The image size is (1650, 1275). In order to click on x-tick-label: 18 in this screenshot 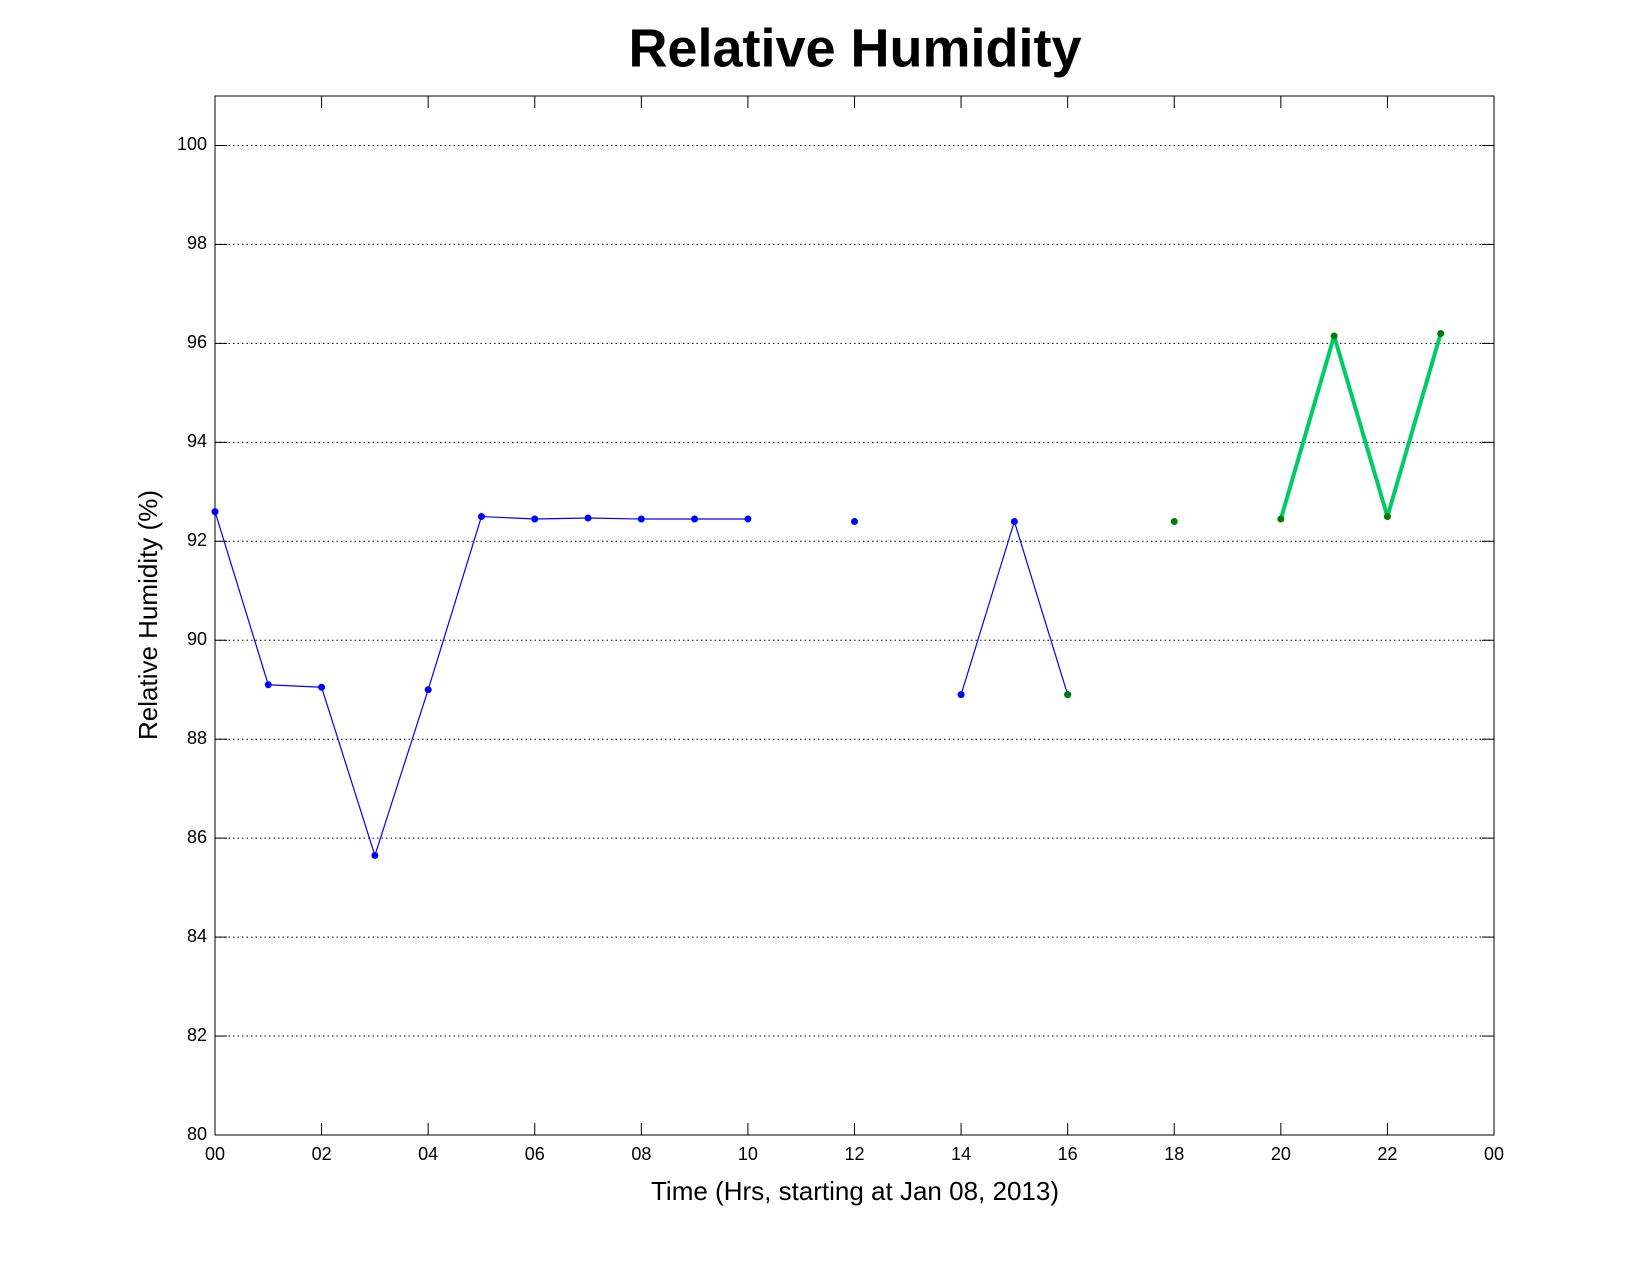, I will do `click(1174, 1154)`.